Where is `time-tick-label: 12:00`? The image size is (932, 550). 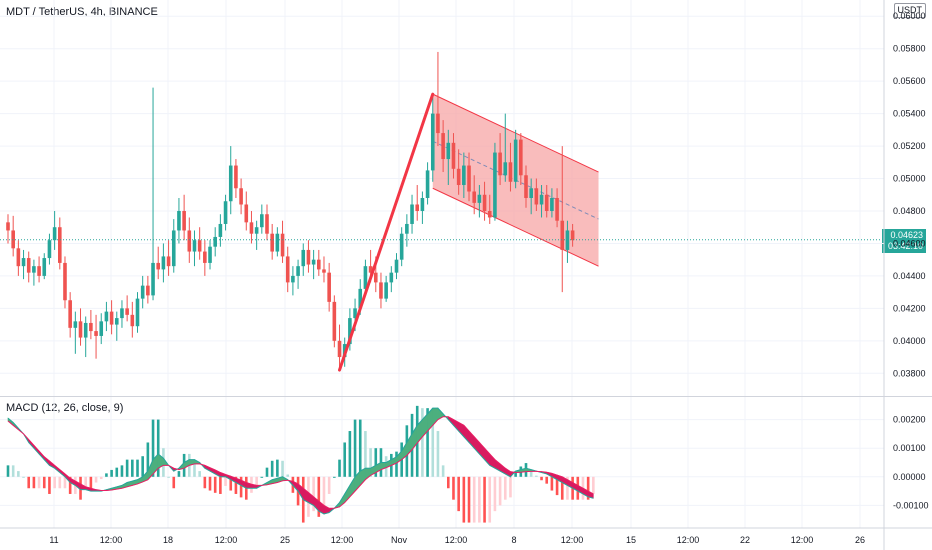
time-tick-label: 12:00 is located at coordinates (456, 540).